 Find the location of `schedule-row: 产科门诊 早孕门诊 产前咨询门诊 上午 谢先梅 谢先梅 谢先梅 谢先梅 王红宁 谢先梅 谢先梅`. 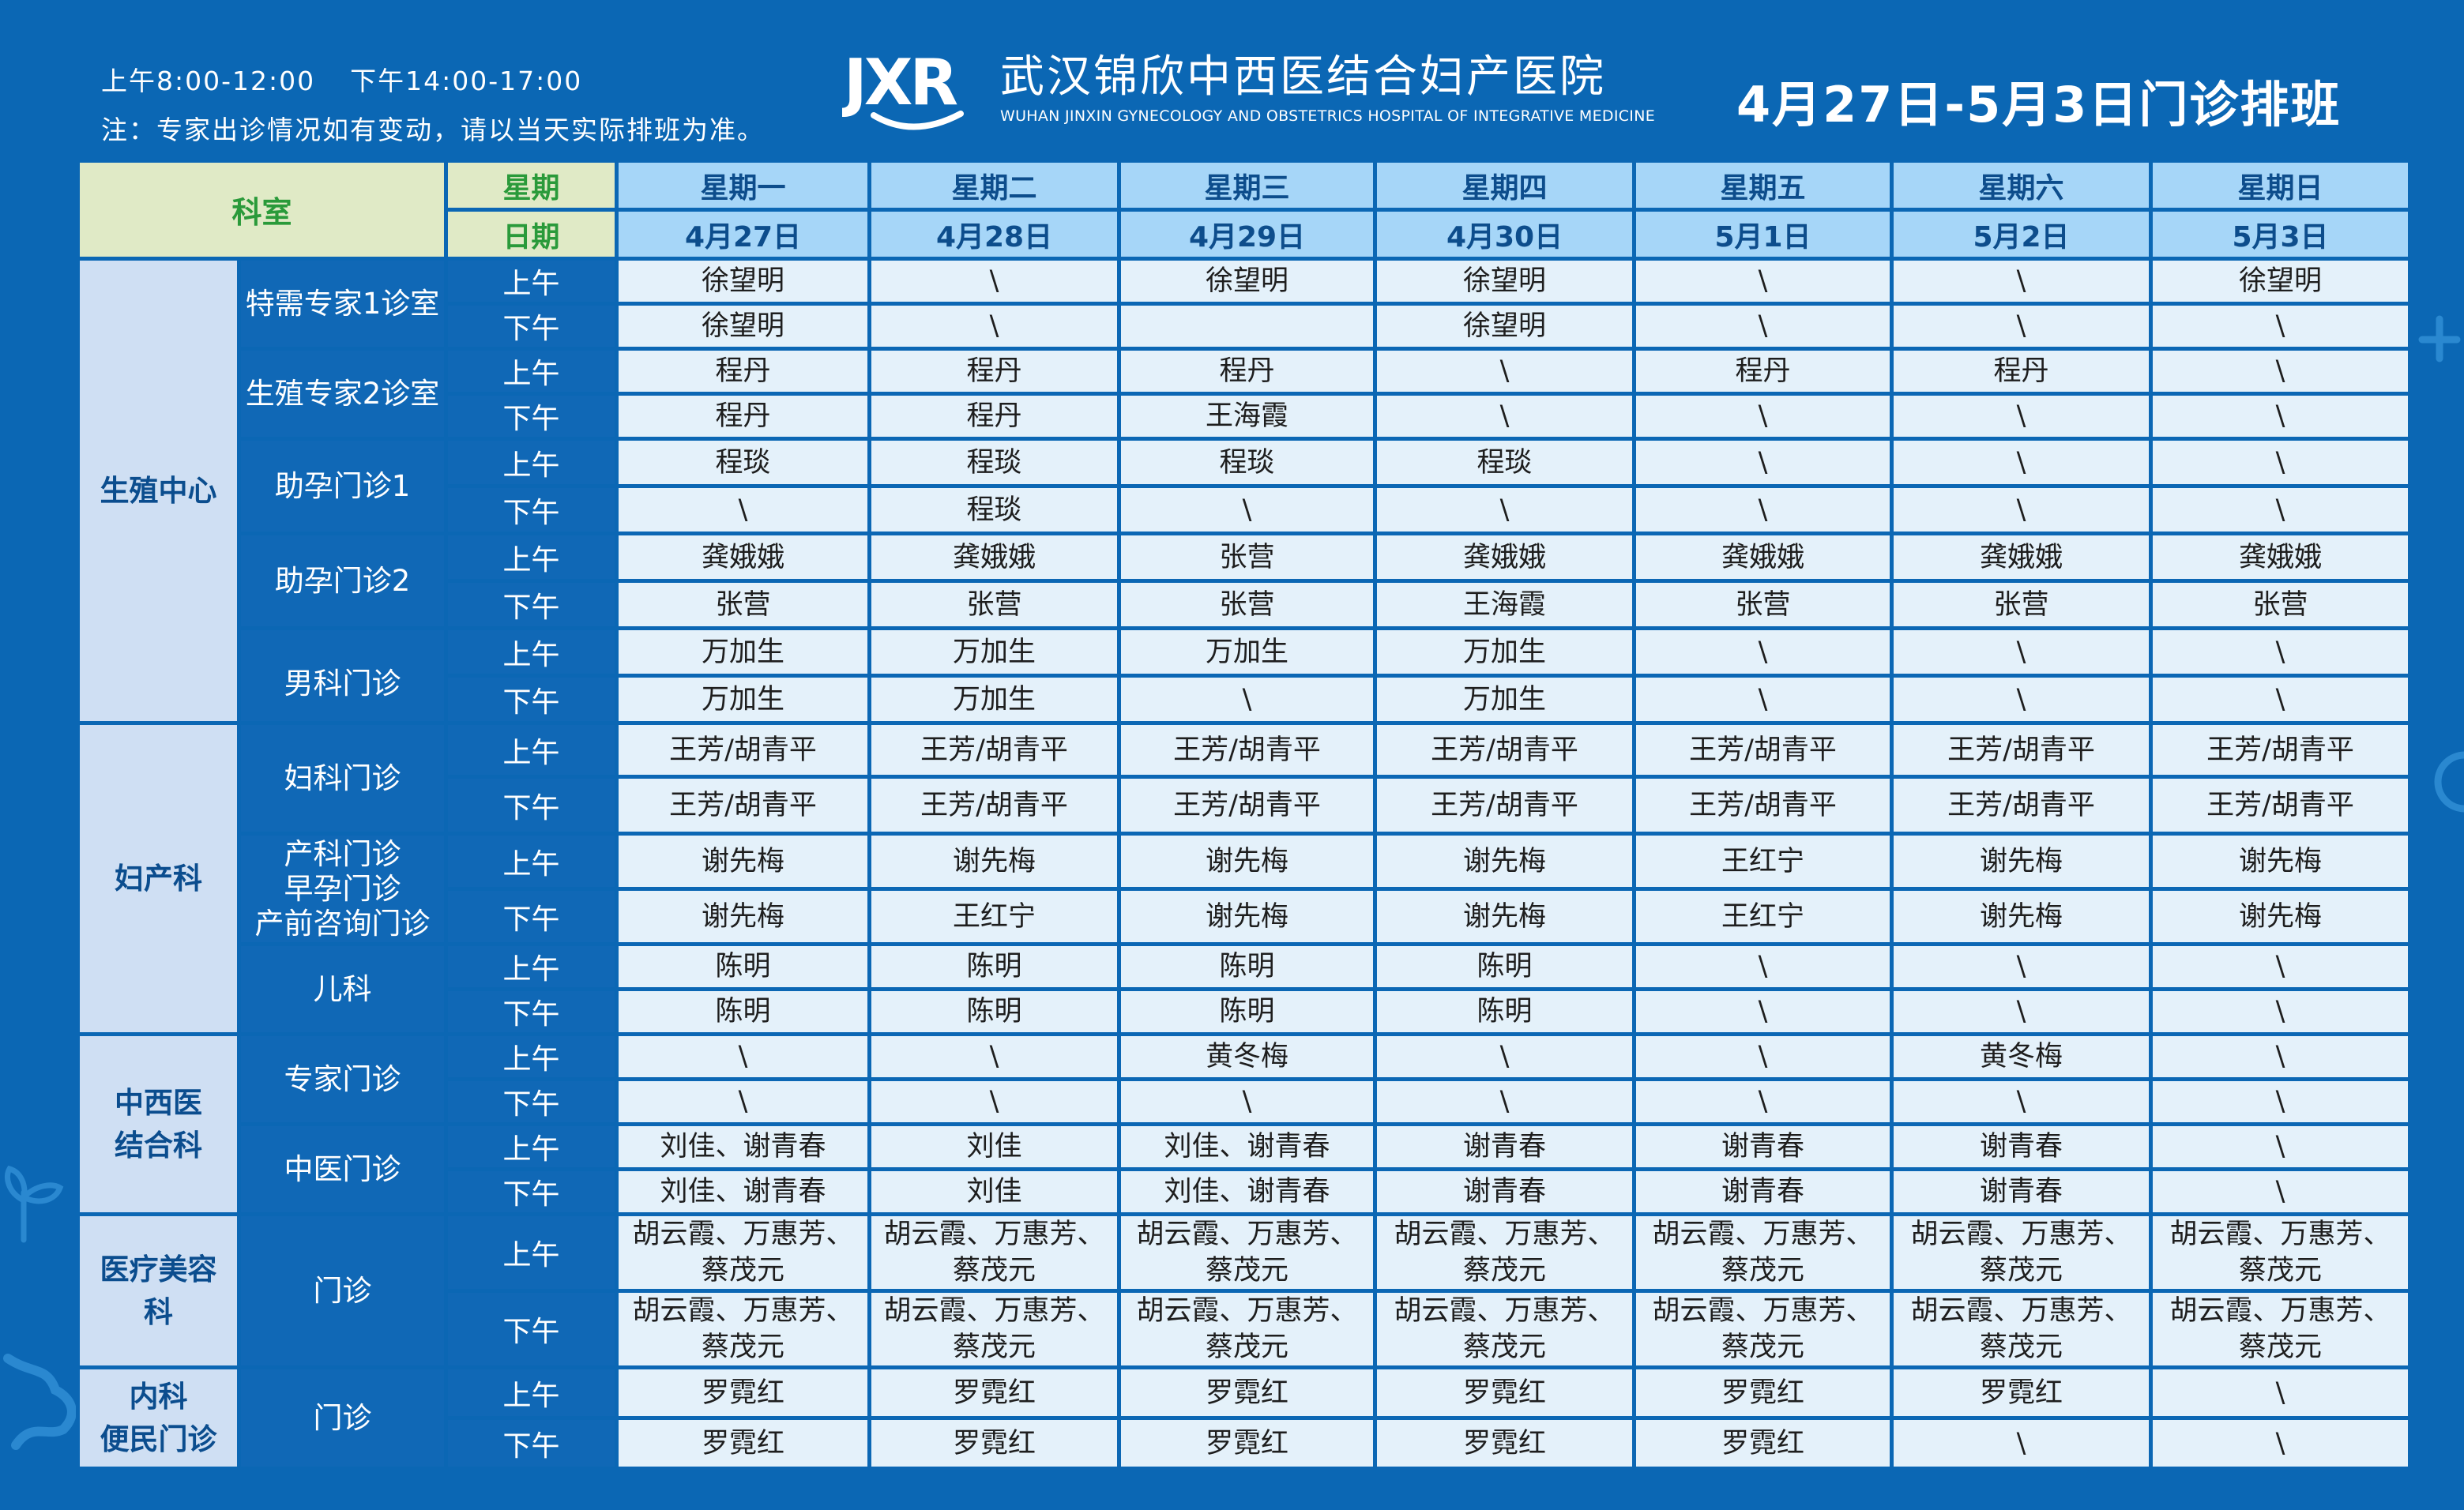

schedule-row: 产科门诊 早孕门诊 产前咨询门诊 上午 谢先梅 谢先梅 谢先梅 谢先梅 王红宁 谢先梅 谢先梅 is located at coordinates (1245, 889).